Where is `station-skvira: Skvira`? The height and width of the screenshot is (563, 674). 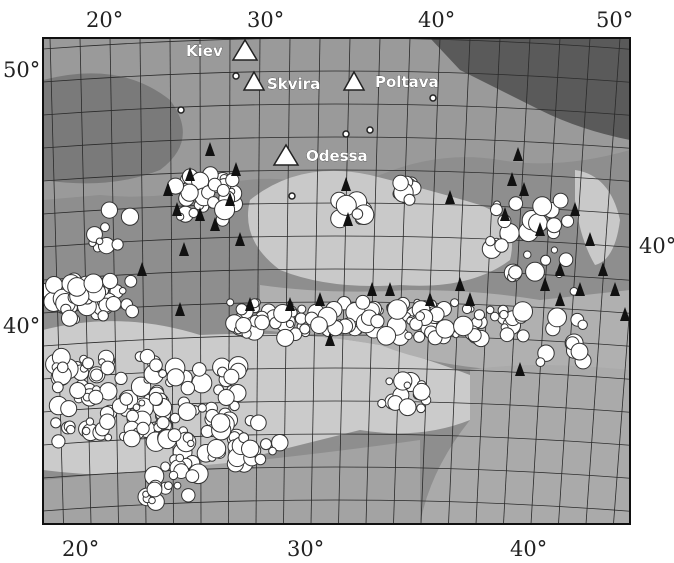
station-skvira: Skvira is located at coordinates (281, 81).